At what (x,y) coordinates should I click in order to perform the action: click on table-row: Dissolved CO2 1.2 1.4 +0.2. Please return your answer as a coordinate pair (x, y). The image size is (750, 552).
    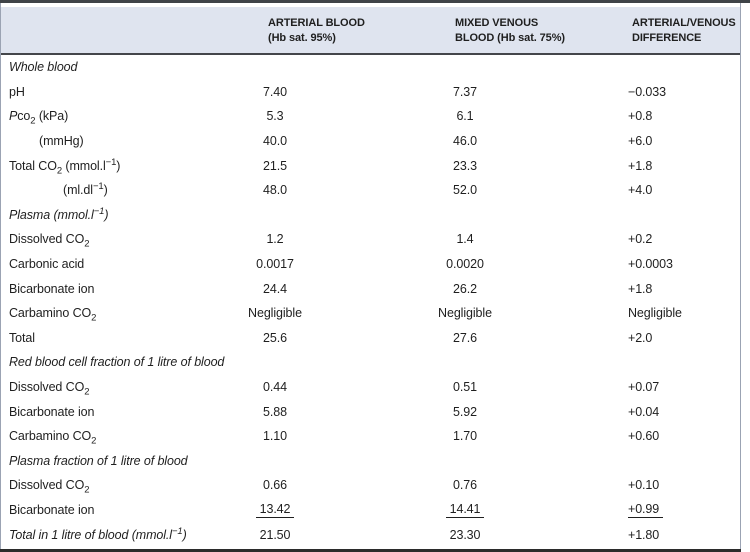
    Looking at the image, I should click on (370, 239).